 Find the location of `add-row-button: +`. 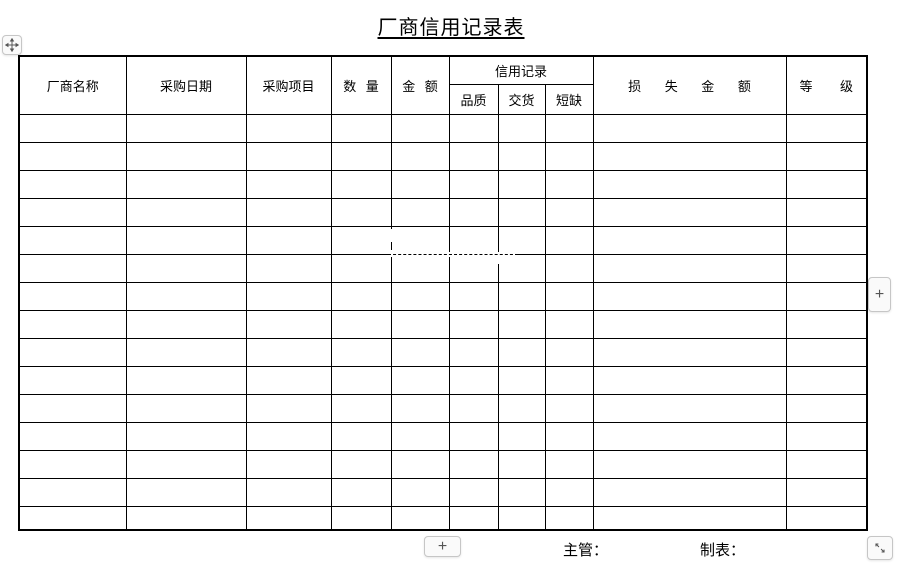

add-row-button: + is located at coordinates (442, 546).